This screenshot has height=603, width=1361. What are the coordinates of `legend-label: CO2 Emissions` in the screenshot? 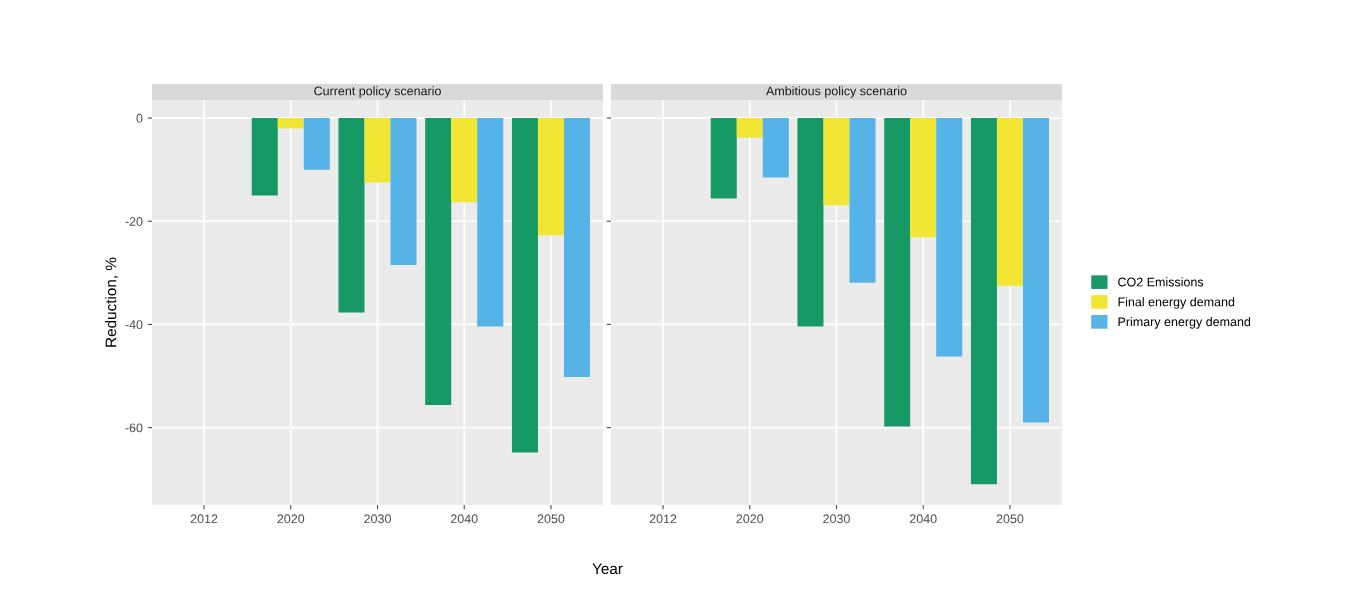 It's located at (1161, 282).